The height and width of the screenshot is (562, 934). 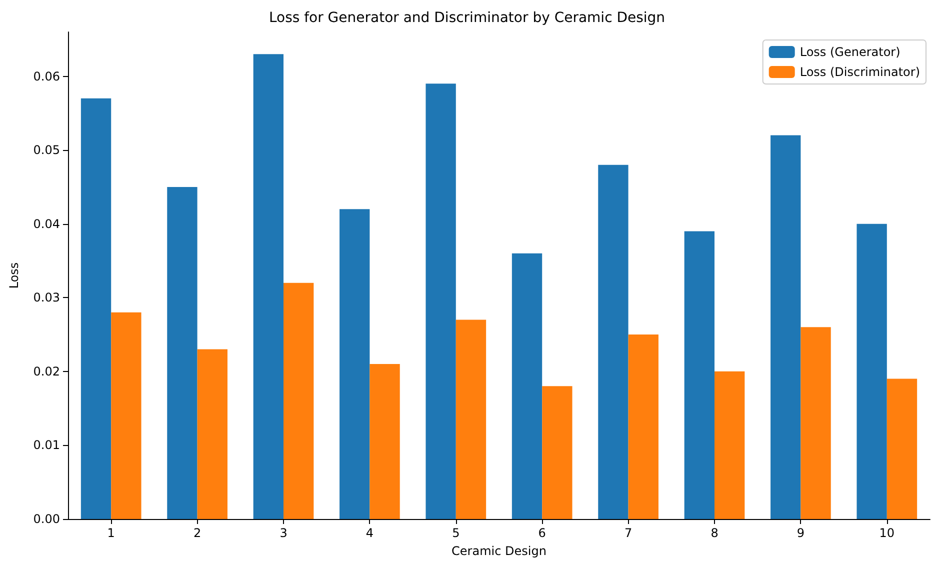 I want to click on x-tick-label: 5, so click(x=456, y=533).